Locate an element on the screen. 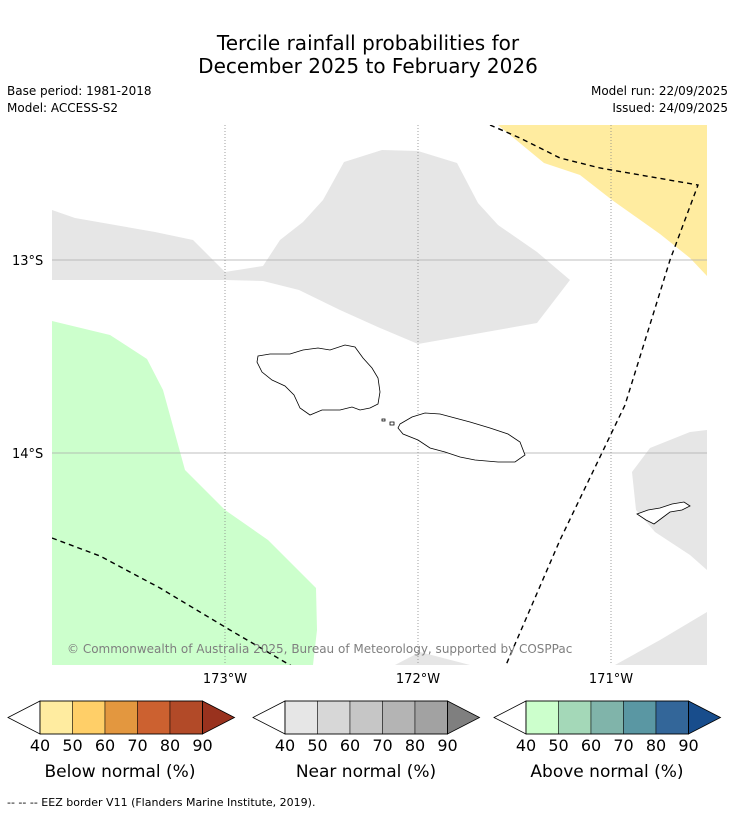 Image resolution: width=736 pixels, height=816 pixels. near-normal-region-southeast is located at coordinates (661, 638).